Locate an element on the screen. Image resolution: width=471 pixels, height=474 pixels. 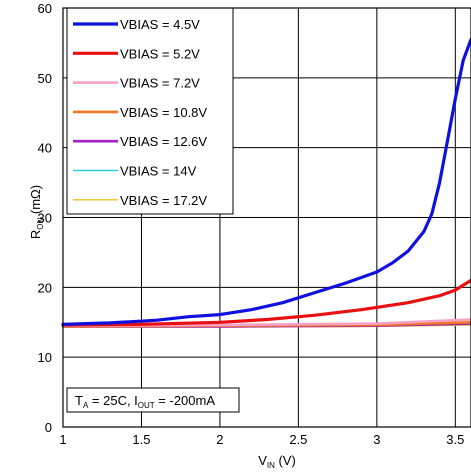
legend-label: VBIAS = 17.2V is located at coordinates (163, 200).